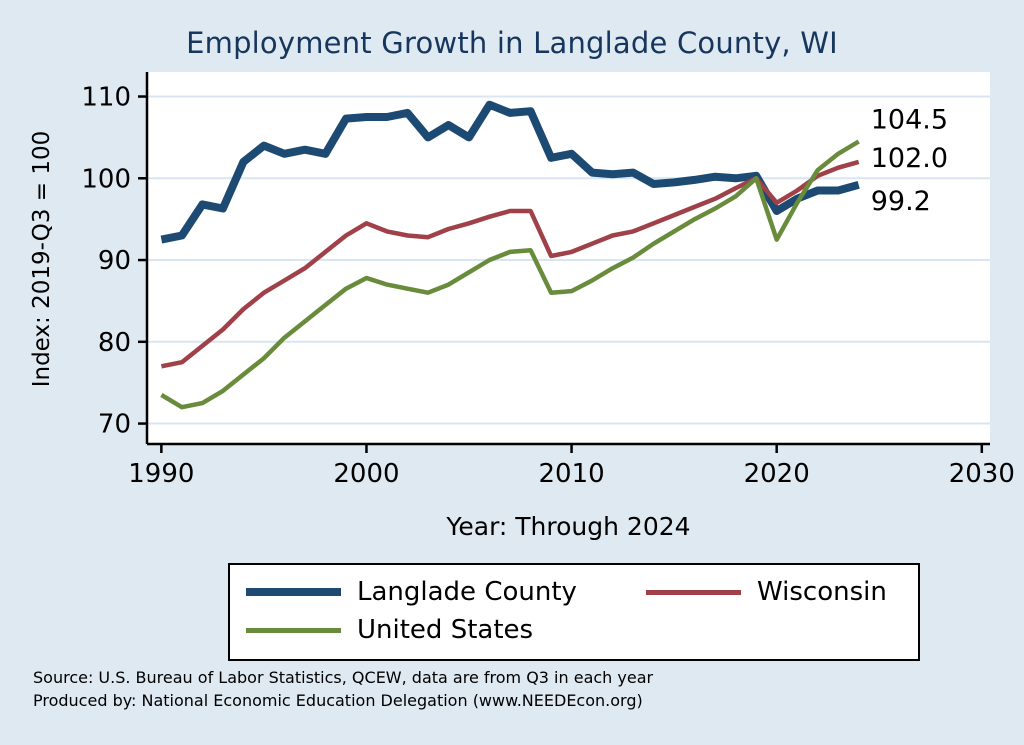  I want to click on legend-line-swatch-wisconsin, so click(693, 592).